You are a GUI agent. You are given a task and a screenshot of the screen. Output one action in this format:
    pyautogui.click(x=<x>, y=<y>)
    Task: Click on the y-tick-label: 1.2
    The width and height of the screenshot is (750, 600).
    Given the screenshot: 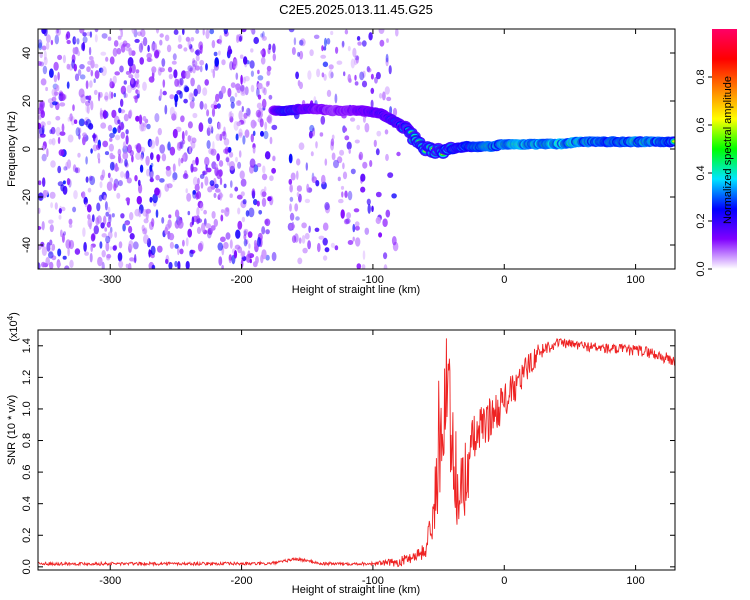 What is the action you would take?
    pyautogui.click(x=27, y=377)
    